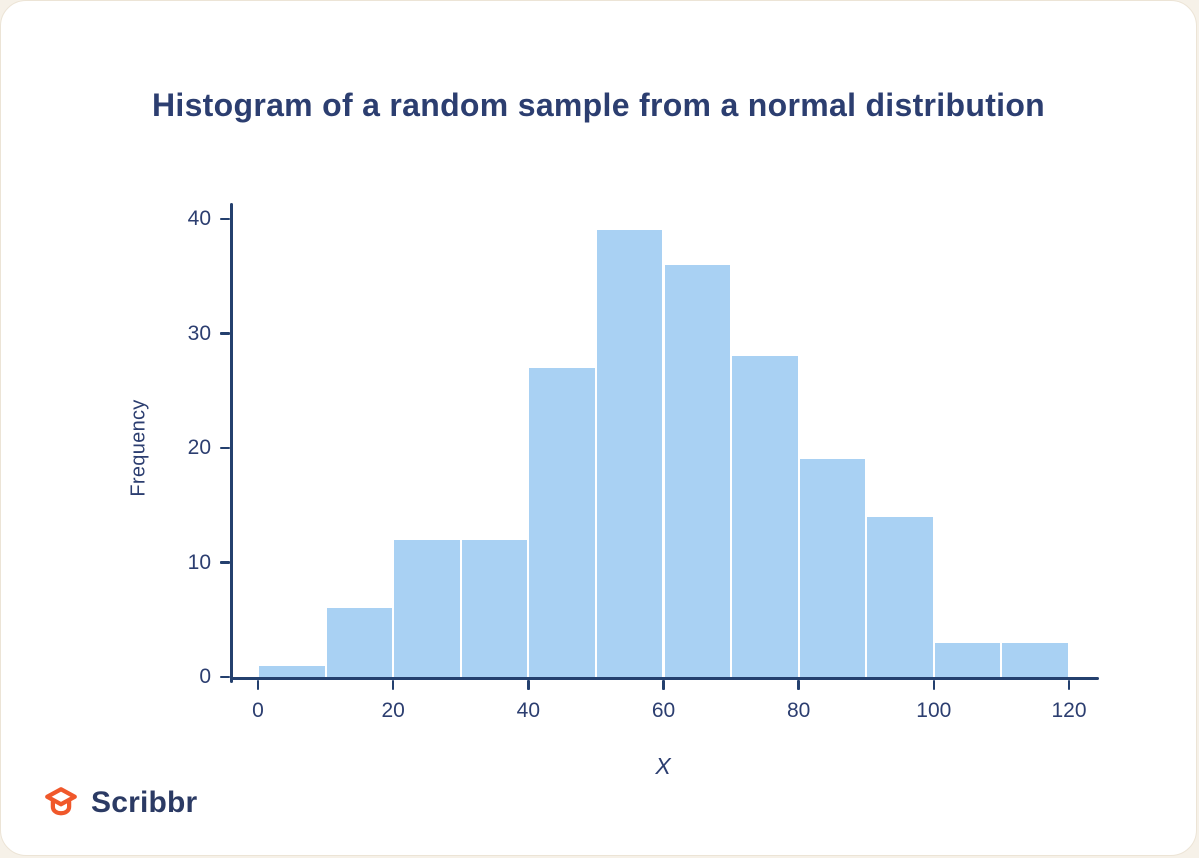  I want to click on x-tick-label: 40, so click(528, 710).